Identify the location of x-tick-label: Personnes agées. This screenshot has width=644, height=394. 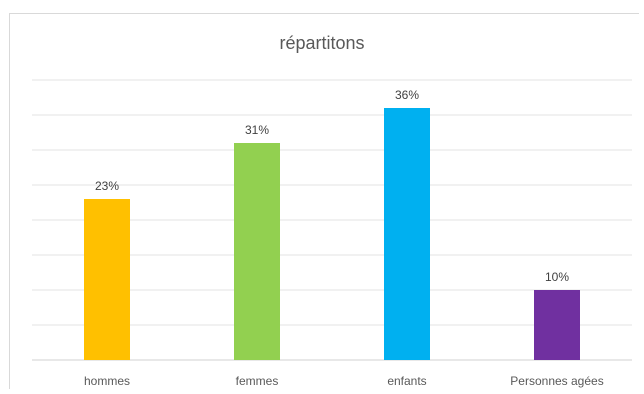
(556, 381).